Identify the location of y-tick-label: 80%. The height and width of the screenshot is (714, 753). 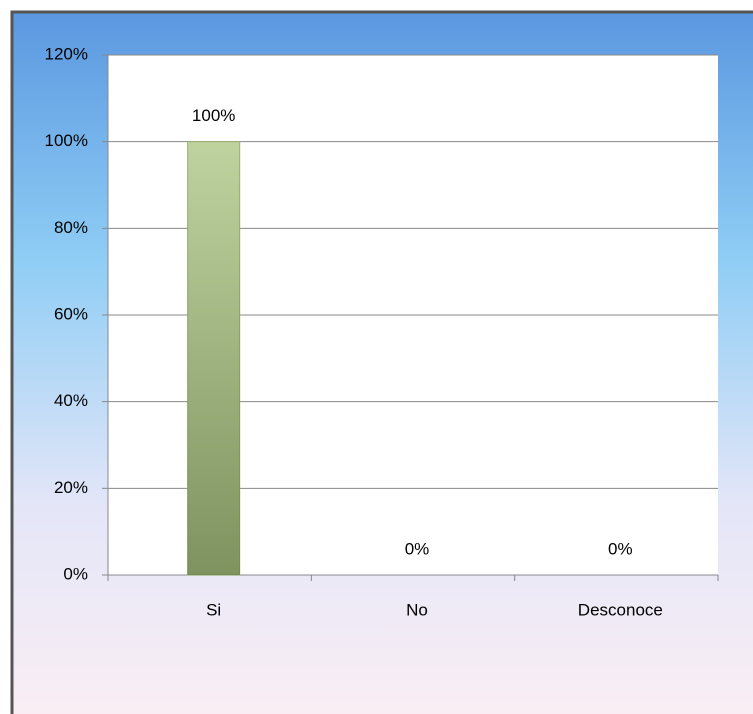
(71, 227).